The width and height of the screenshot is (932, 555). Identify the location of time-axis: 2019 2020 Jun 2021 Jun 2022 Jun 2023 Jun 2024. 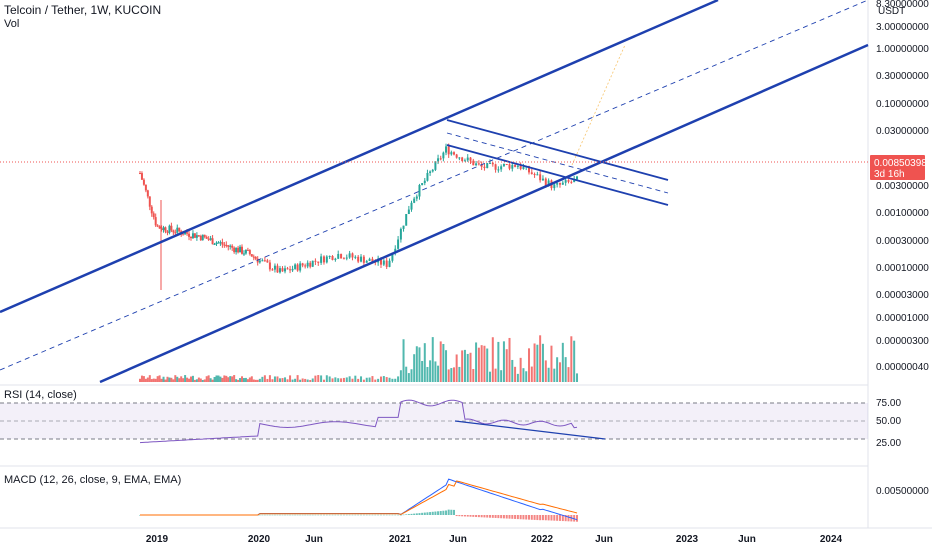
(494, 539).